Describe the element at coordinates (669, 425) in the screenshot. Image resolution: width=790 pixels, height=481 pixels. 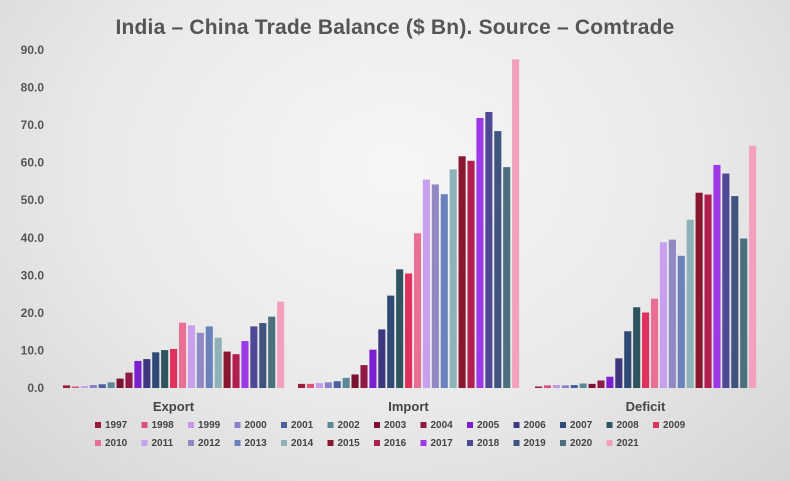
I see `legend-item-2009: 2009` at that location.